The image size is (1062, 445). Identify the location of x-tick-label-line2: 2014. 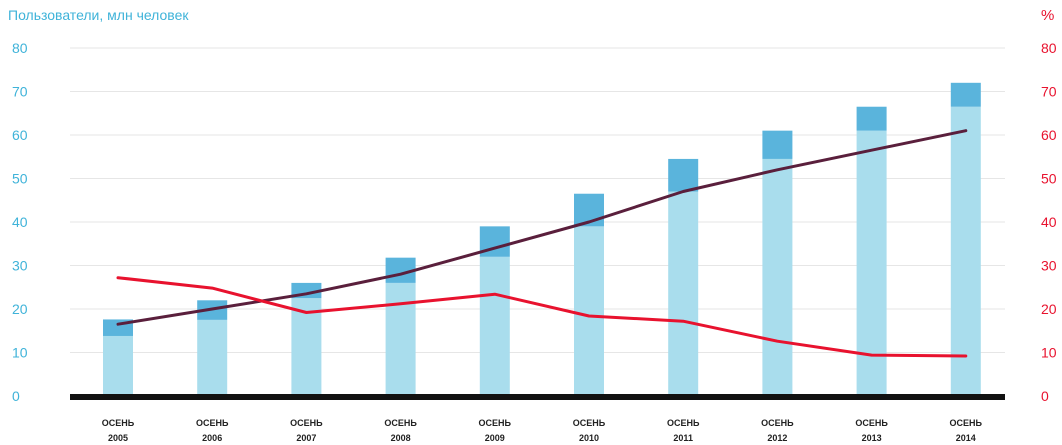
(966, 438).